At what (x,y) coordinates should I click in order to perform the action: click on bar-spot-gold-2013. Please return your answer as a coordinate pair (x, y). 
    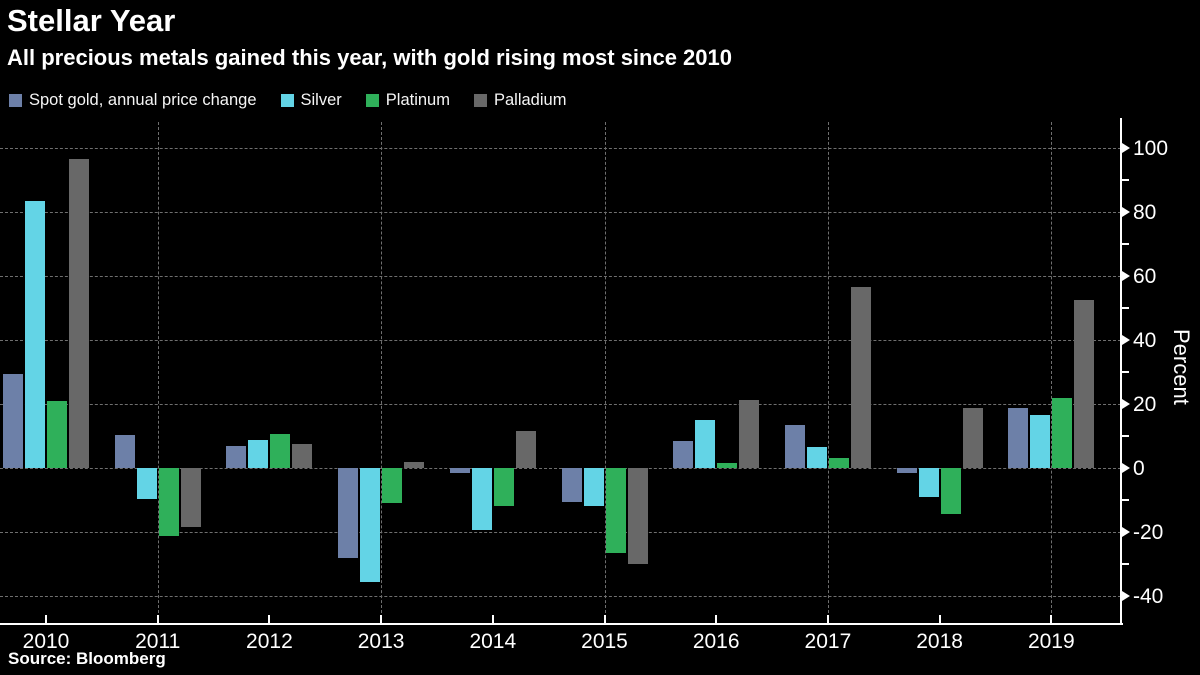
    Looking at the image, I should click on (348, 513).